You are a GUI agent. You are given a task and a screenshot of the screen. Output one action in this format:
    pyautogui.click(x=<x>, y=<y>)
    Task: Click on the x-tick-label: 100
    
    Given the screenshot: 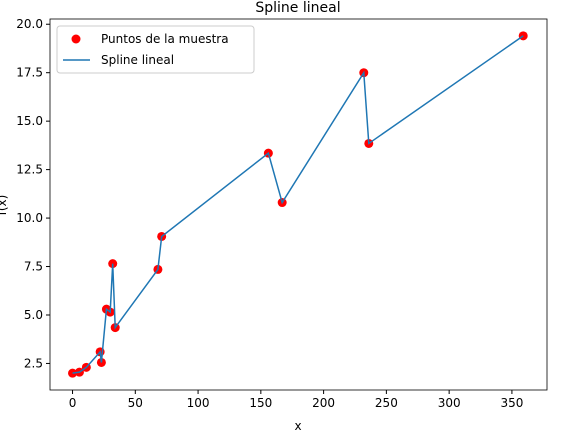 What is the action you would take?
    pyautogui.click(x=198, y=403)
    